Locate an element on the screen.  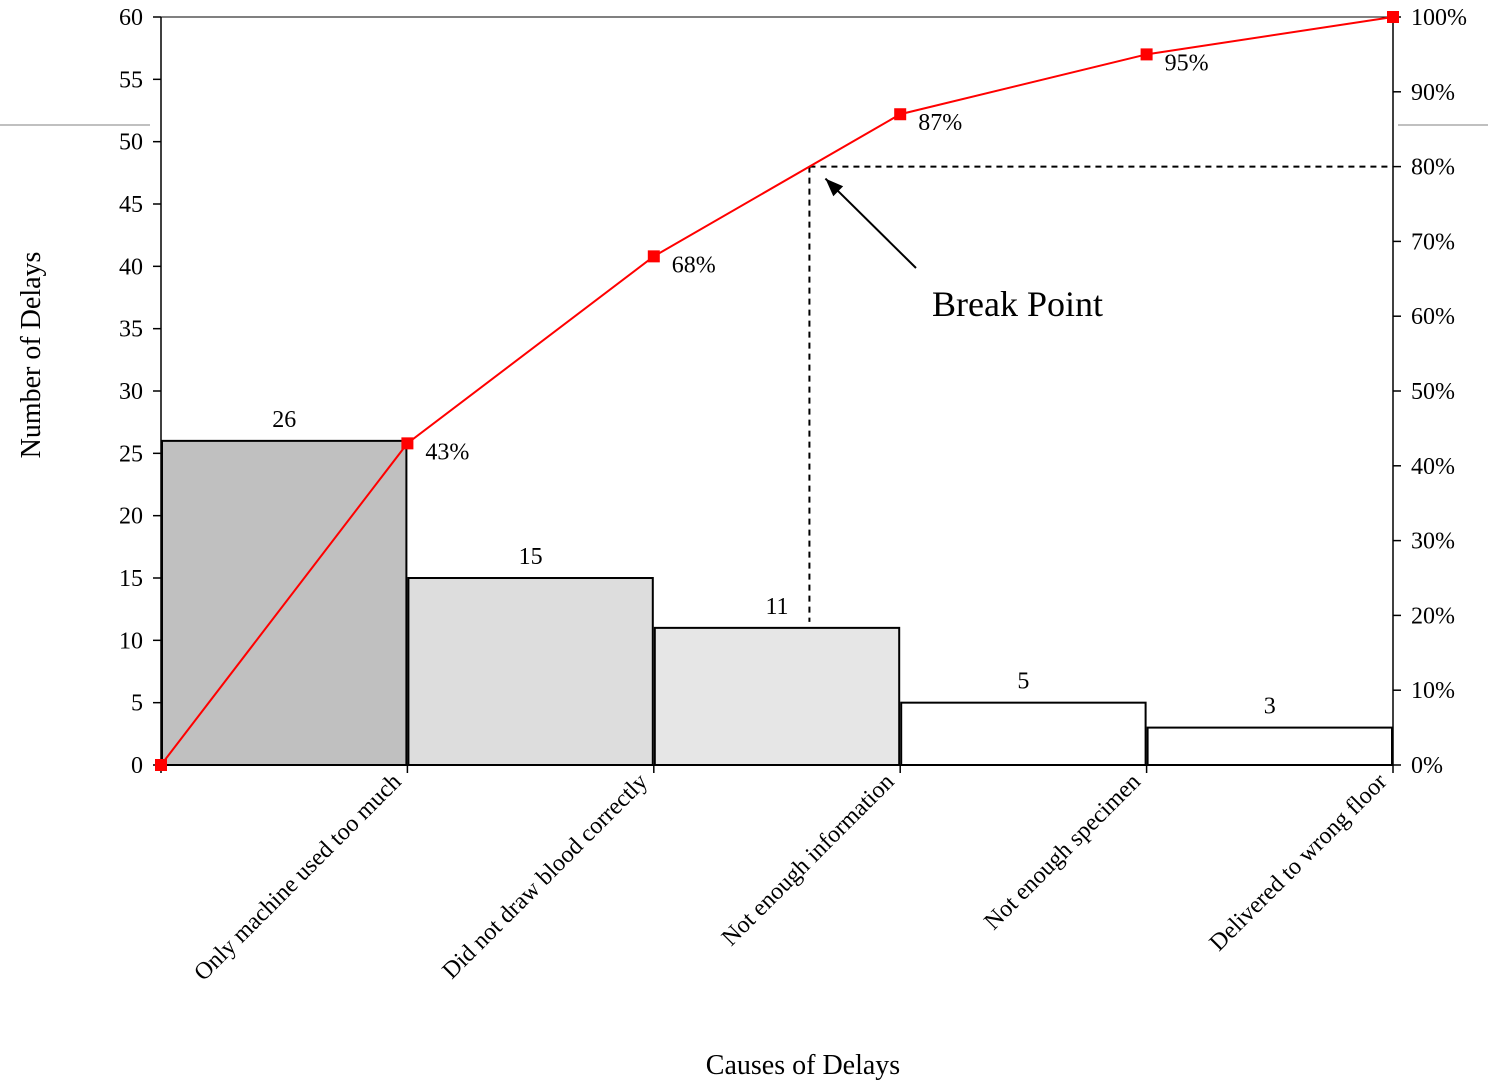
y-tick-label: 30 is located at coordinates (131, 392).